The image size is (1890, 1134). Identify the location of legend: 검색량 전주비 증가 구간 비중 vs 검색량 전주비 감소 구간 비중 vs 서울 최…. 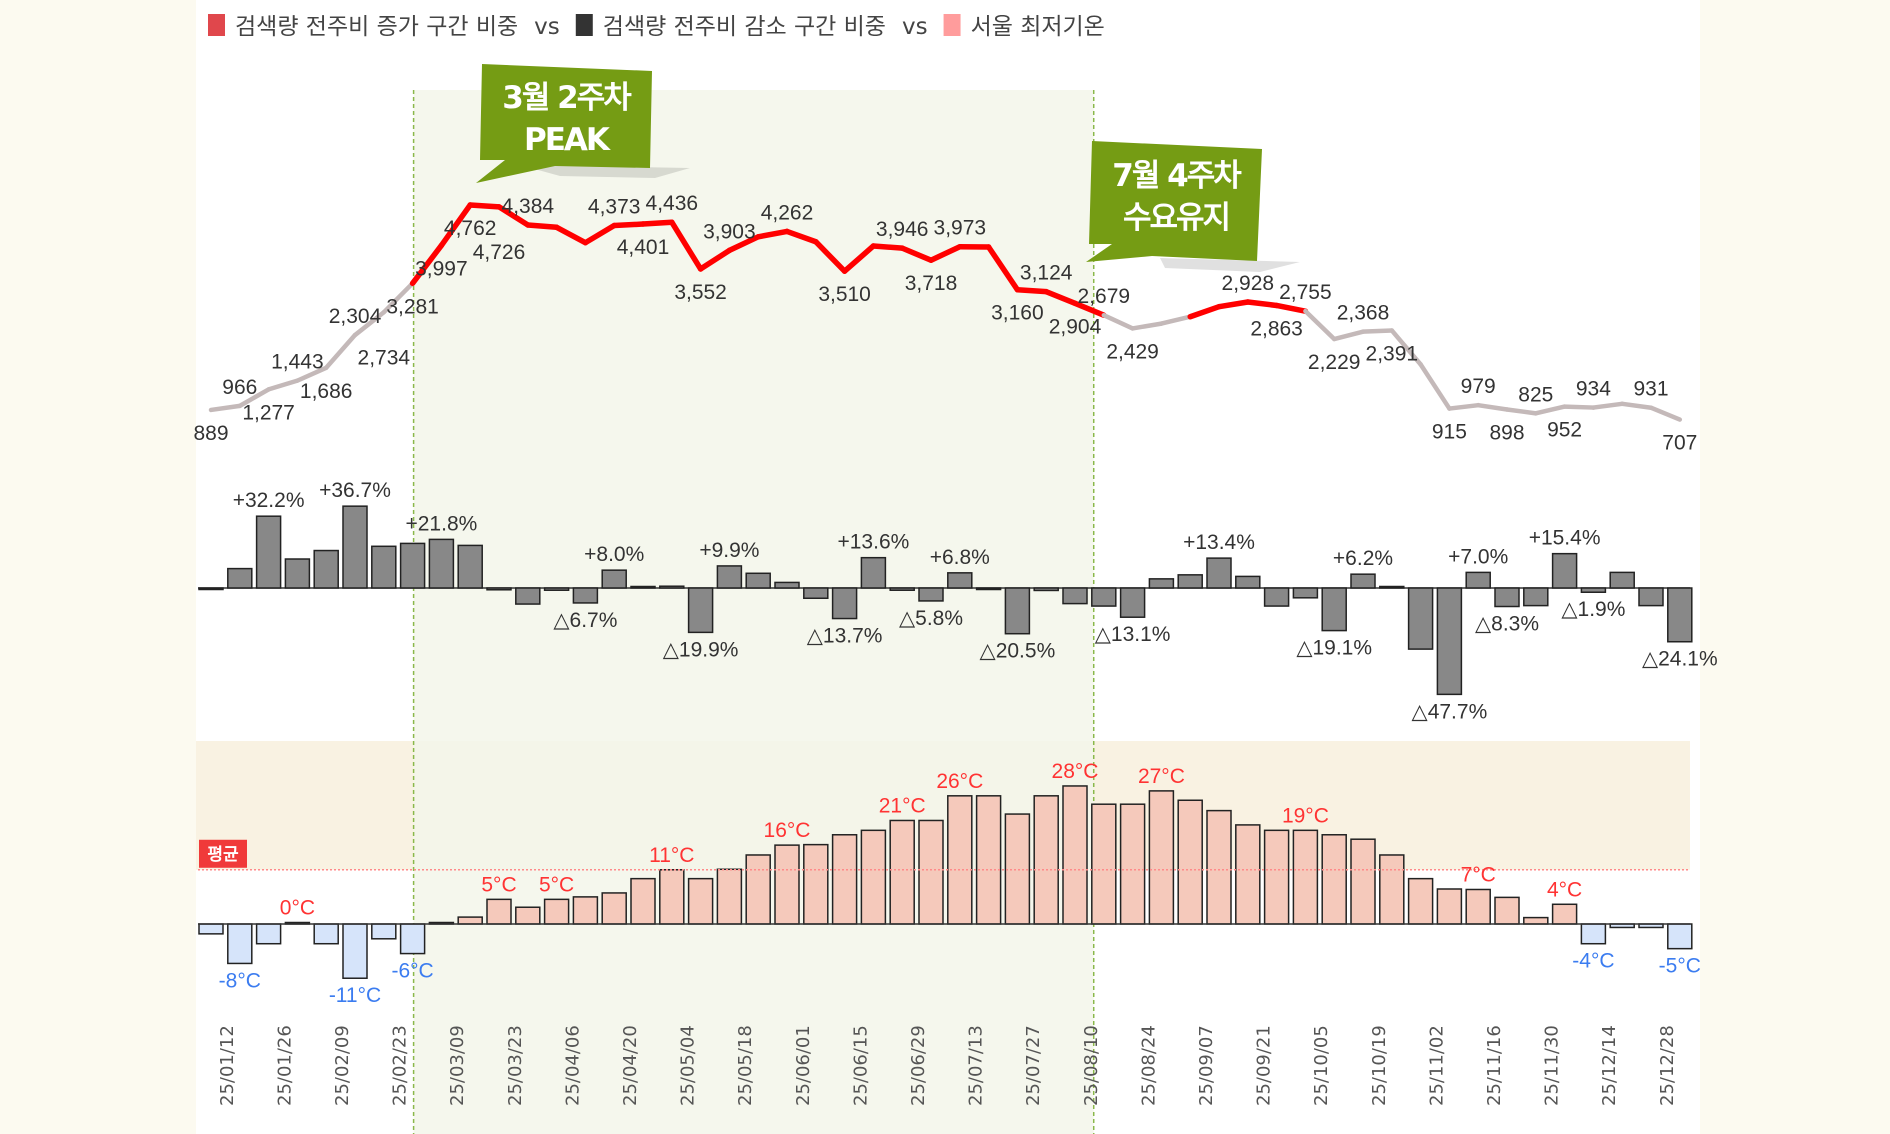
(656, 27).